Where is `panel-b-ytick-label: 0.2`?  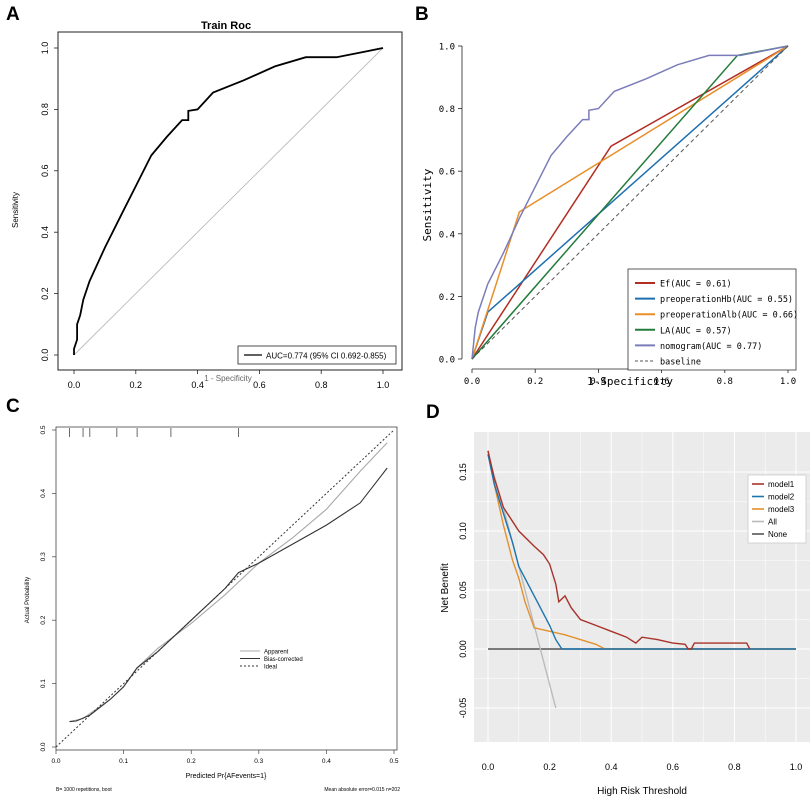
panel-b-ytick-label: 0.2 is located at coordinates (447, 298).